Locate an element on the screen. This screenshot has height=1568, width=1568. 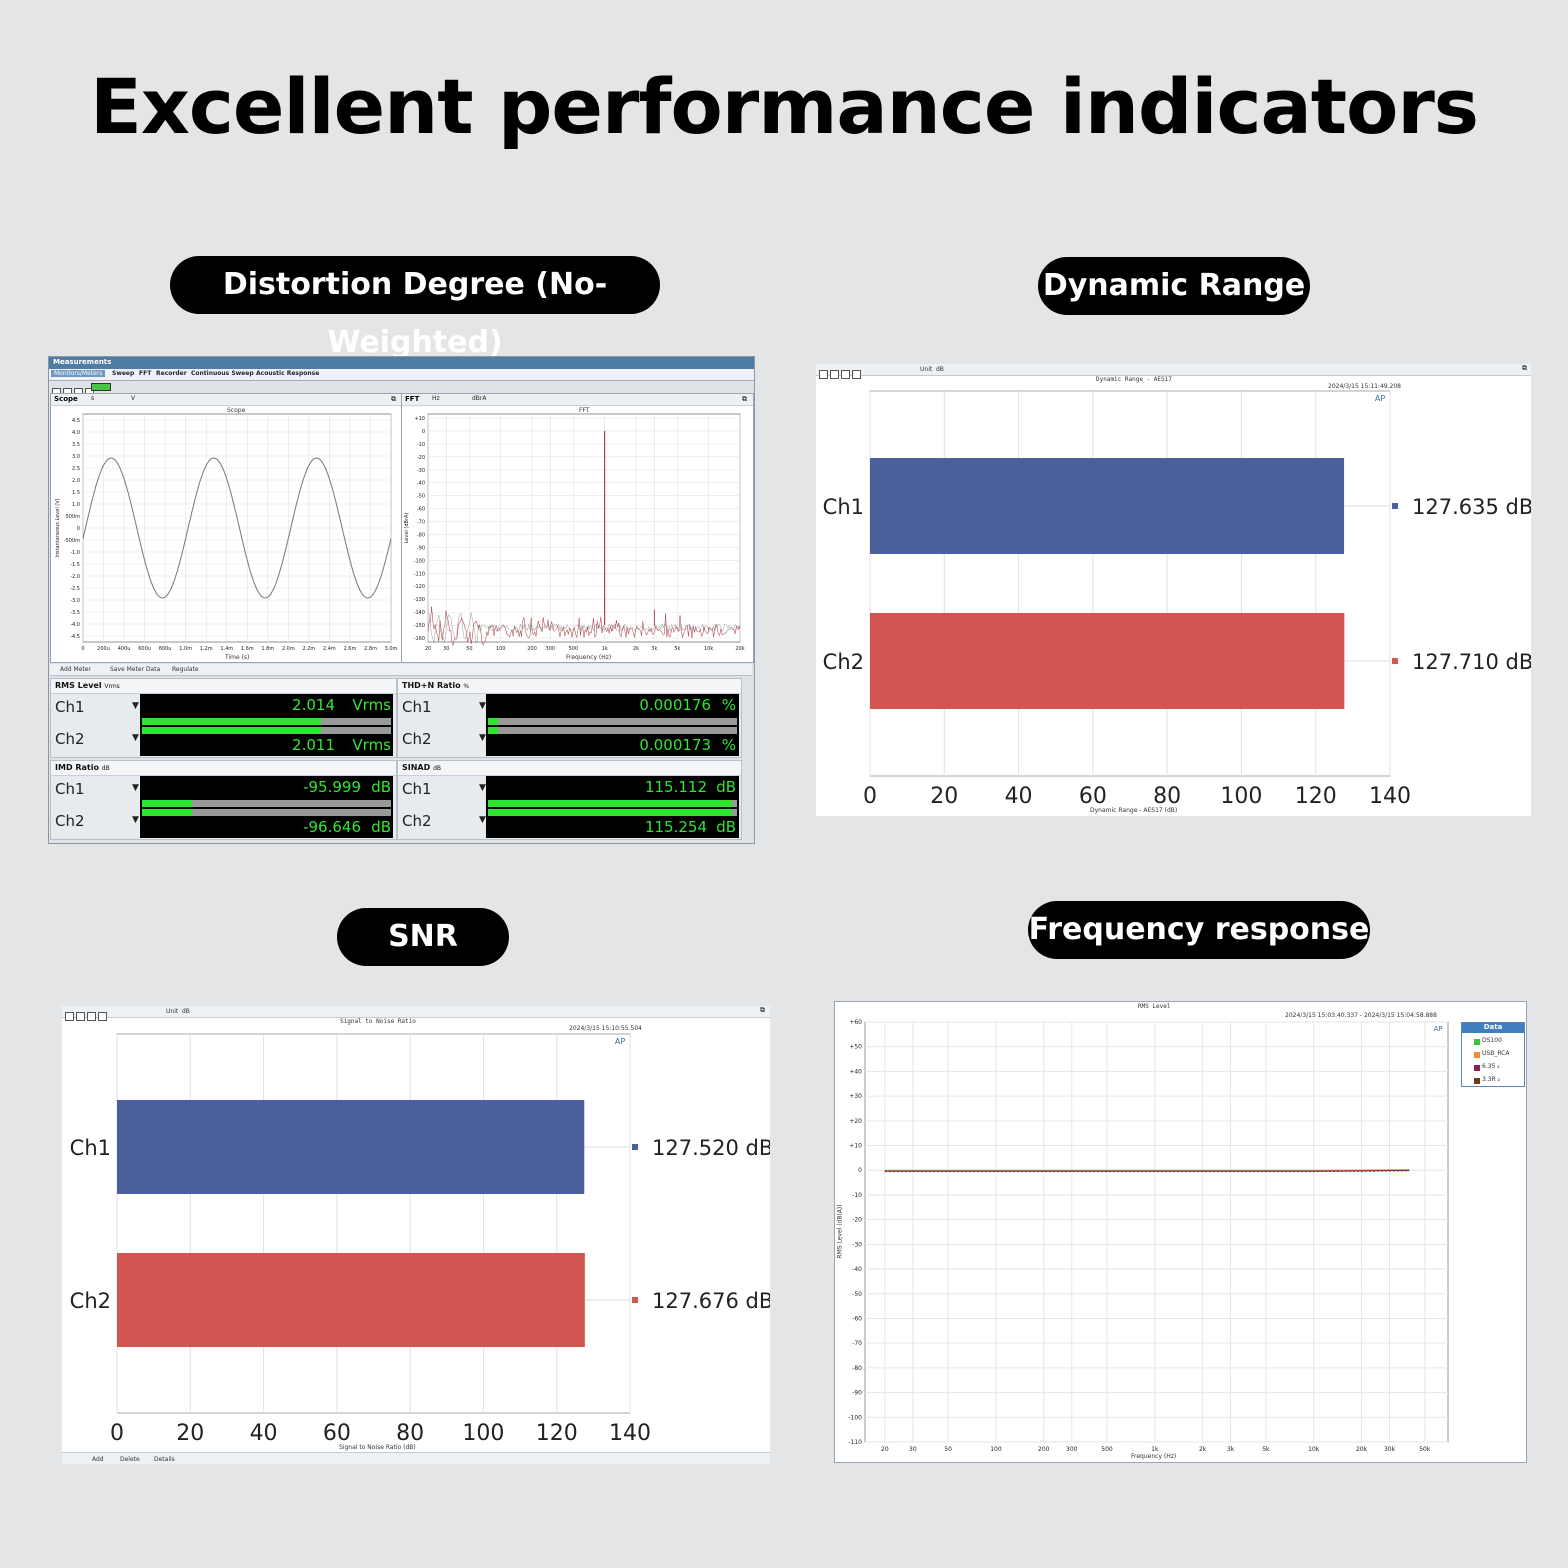
section-label-frequency-response: Frequency response is located at coordinates (1199, 930).